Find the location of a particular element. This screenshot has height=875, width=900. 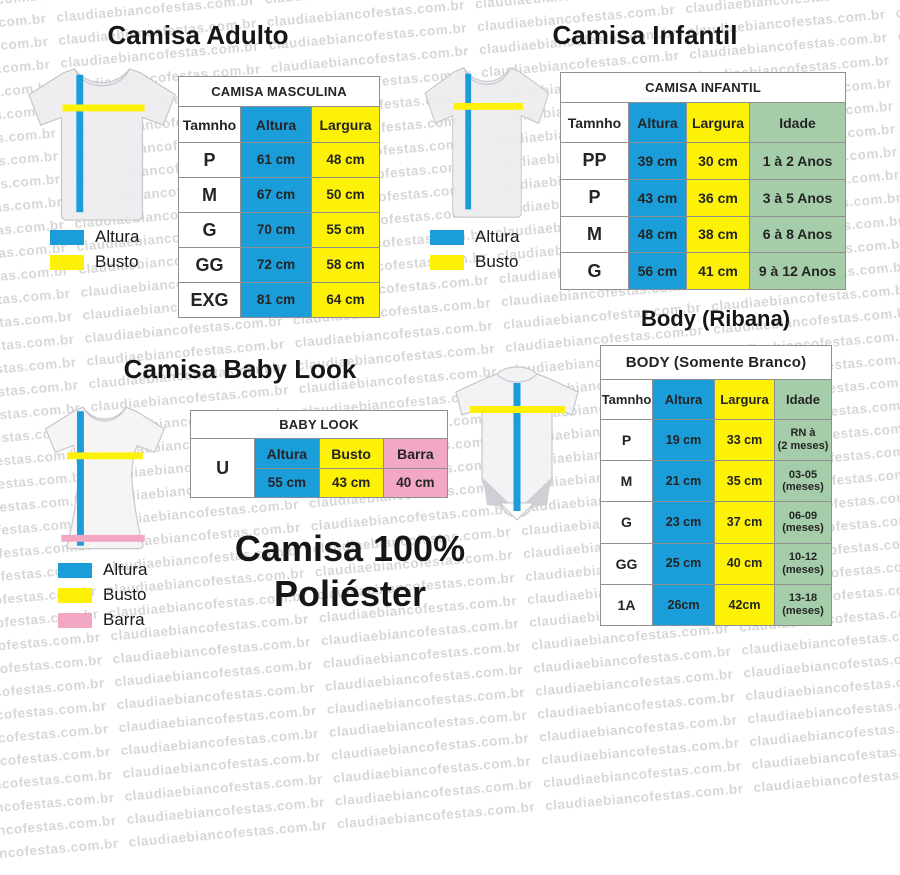

legend-item-barra: Barra is located at coordinates (102, 620).